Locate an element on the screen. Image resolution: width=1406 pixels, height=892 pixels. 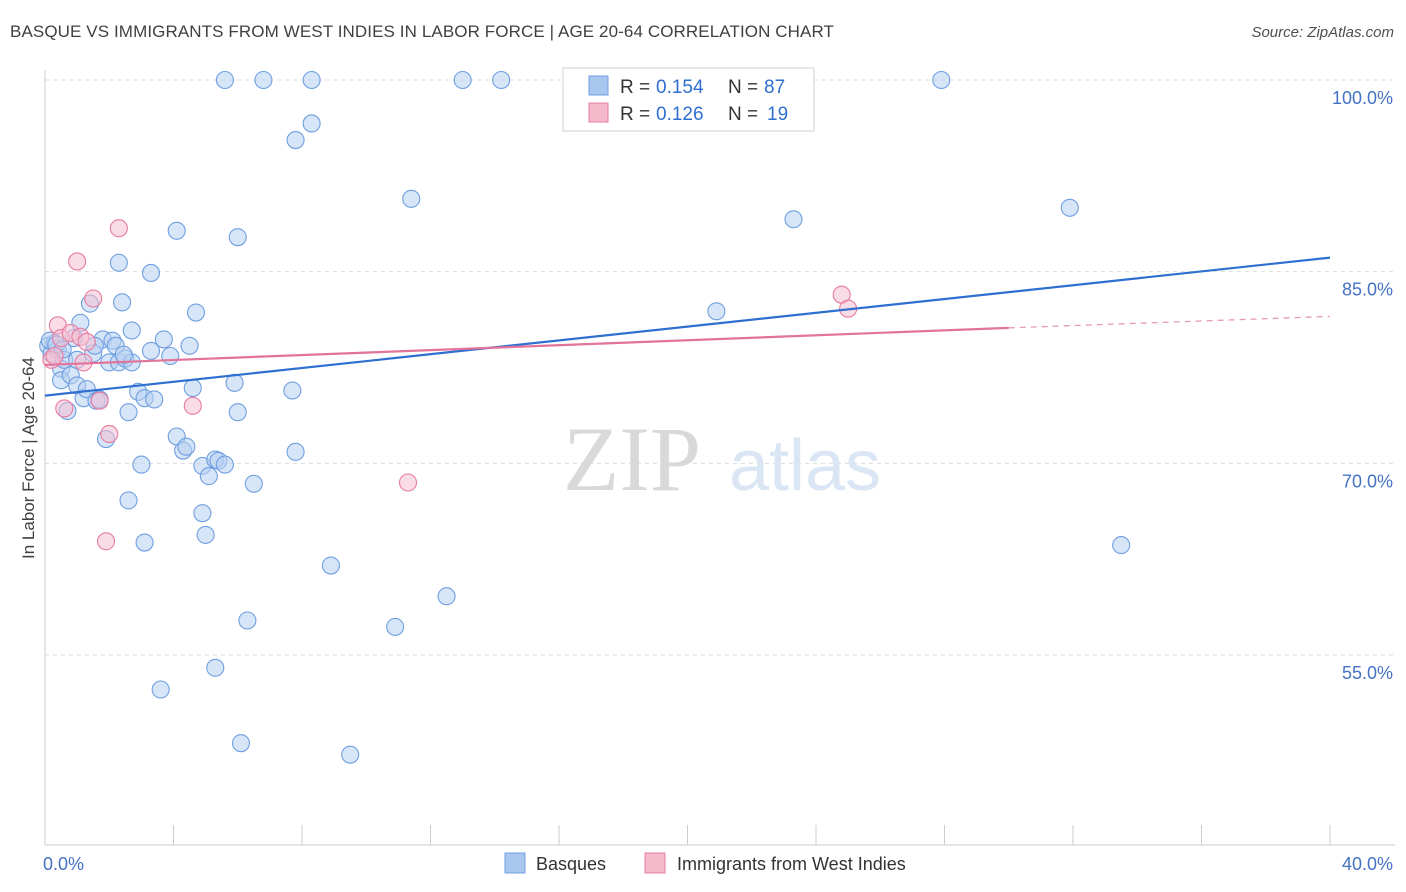
watermark-zip: ZIP is located at coordinates (632, 459).